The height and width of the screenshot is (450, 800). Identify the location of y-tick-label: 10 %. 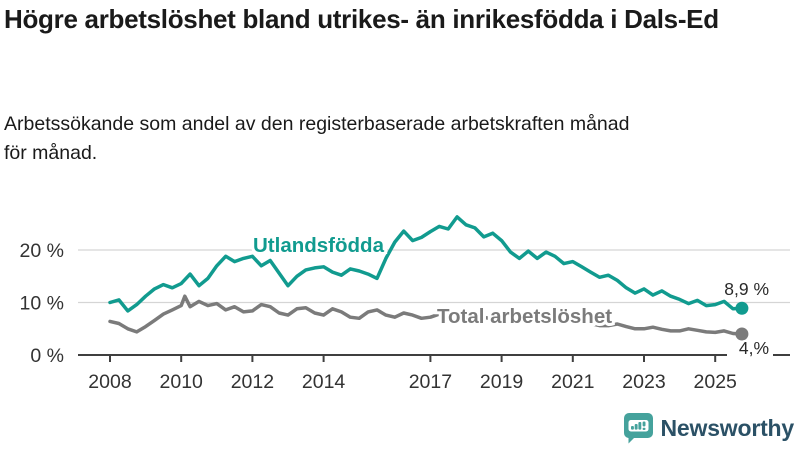
(42, 304).